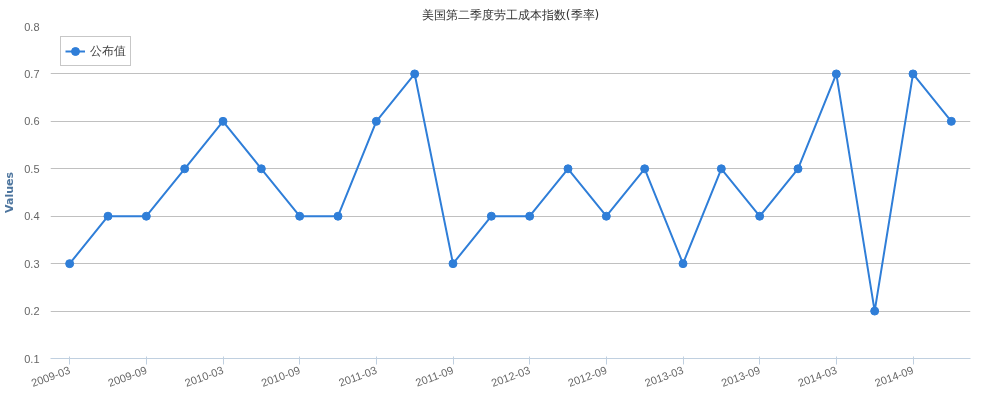 The image size is (1005, 402). Describe the element at coordinates (10, 192) in the screenshot. I see `y-axis-title: Values` at that location.